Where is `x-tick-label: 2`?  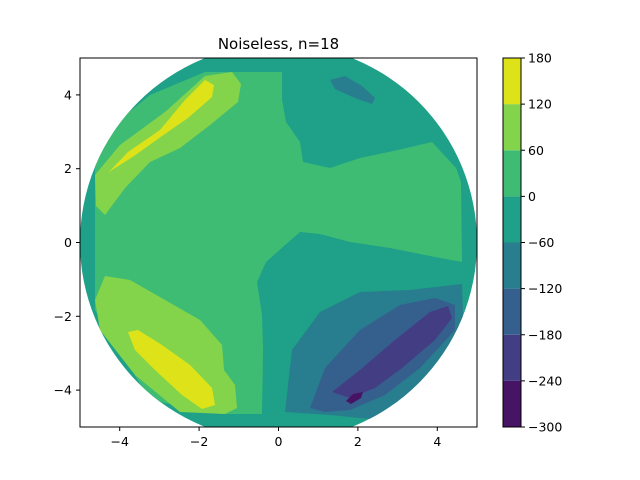 x-tick-label: 2 is located at coordinates (358, 441).